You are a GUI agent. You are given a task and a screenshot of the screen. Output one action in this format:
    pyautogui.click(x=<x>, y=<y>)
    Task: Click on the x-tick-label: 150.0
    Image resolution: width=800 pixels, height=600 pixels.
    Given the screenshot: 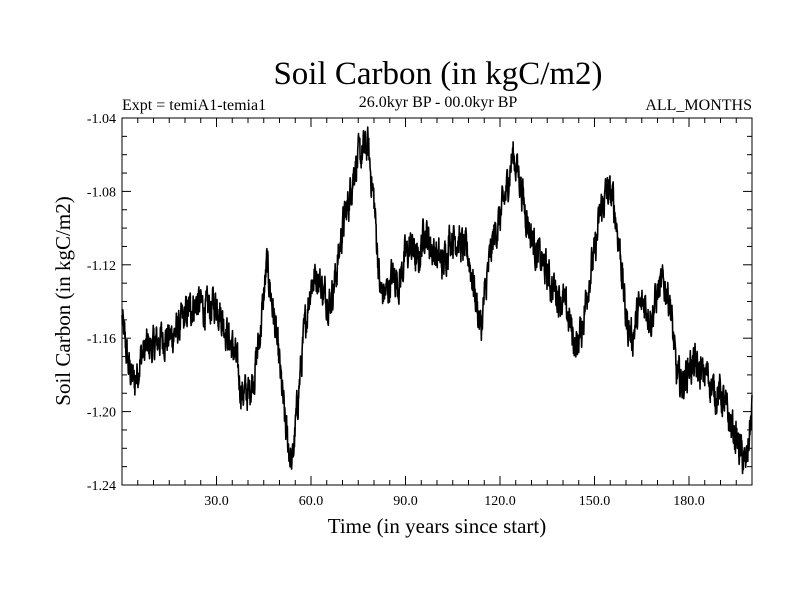 What is the action you would take?
    pyautogui.click(x=595, y=501)
    